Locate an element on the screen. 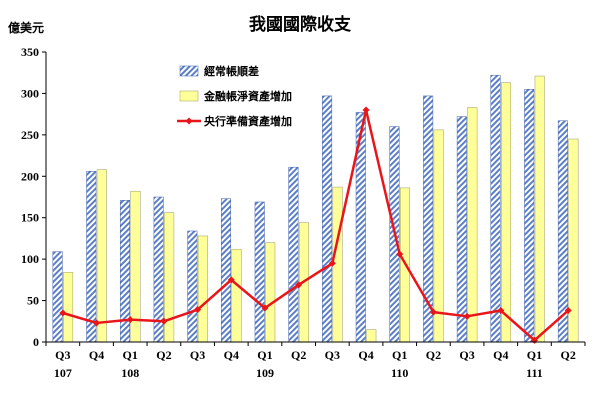 The height and width of the screenshot is (400, 600). y-tick-label-250: 250 is located at coordinates (30, 135).